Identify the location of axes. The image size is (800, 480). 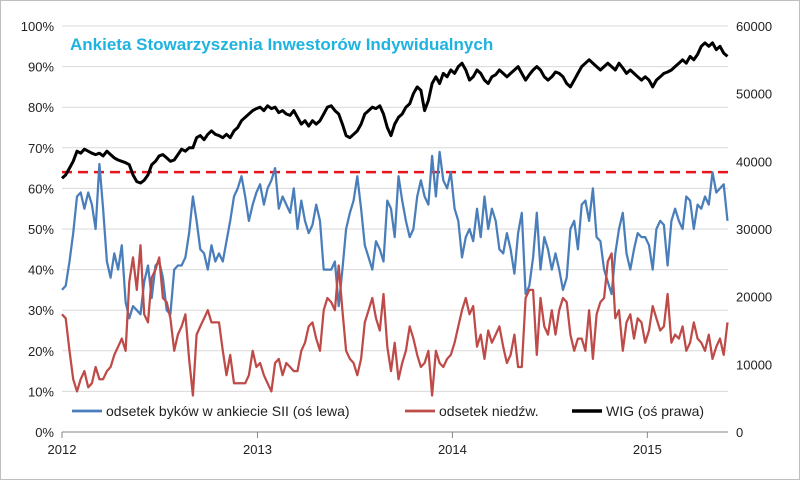
(394, 434).